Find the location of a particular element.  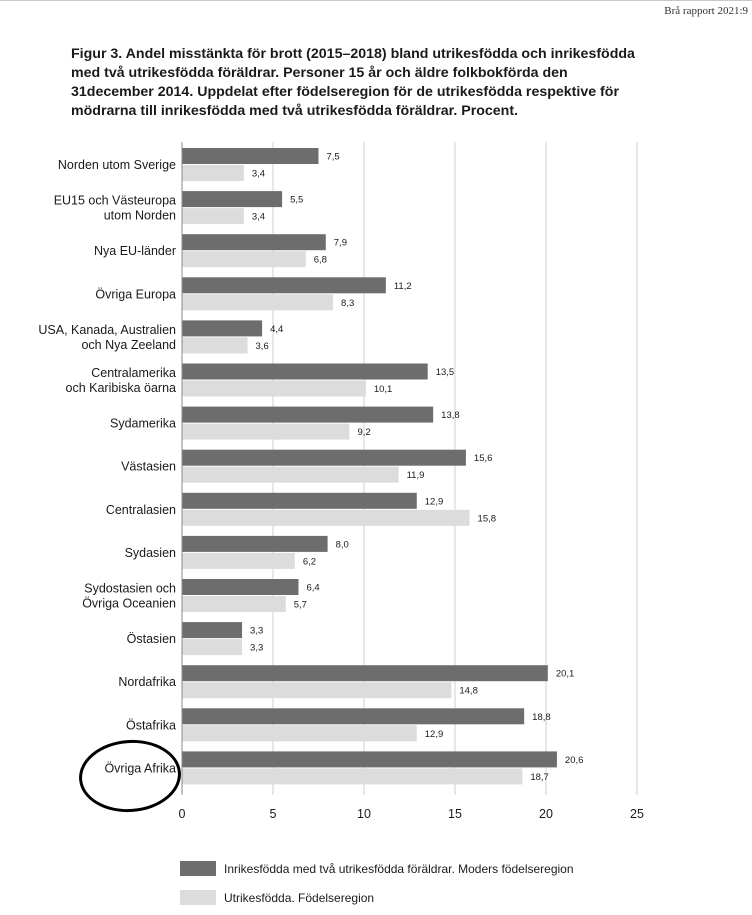

data-label: 10,1 is located at coordinates (383, 389).